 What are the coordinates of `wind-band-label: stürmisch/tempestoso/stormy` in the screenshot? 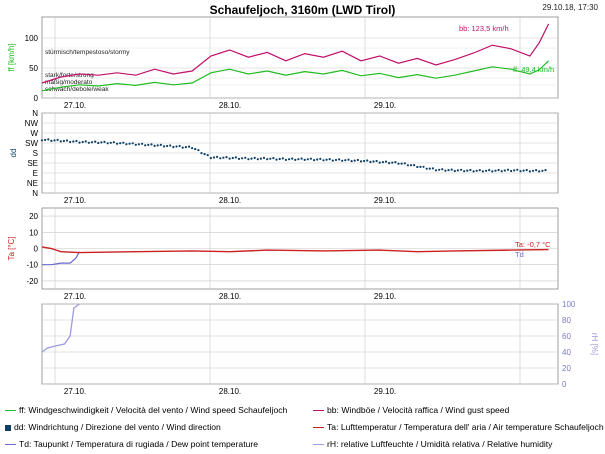 It's located at (87, 52).